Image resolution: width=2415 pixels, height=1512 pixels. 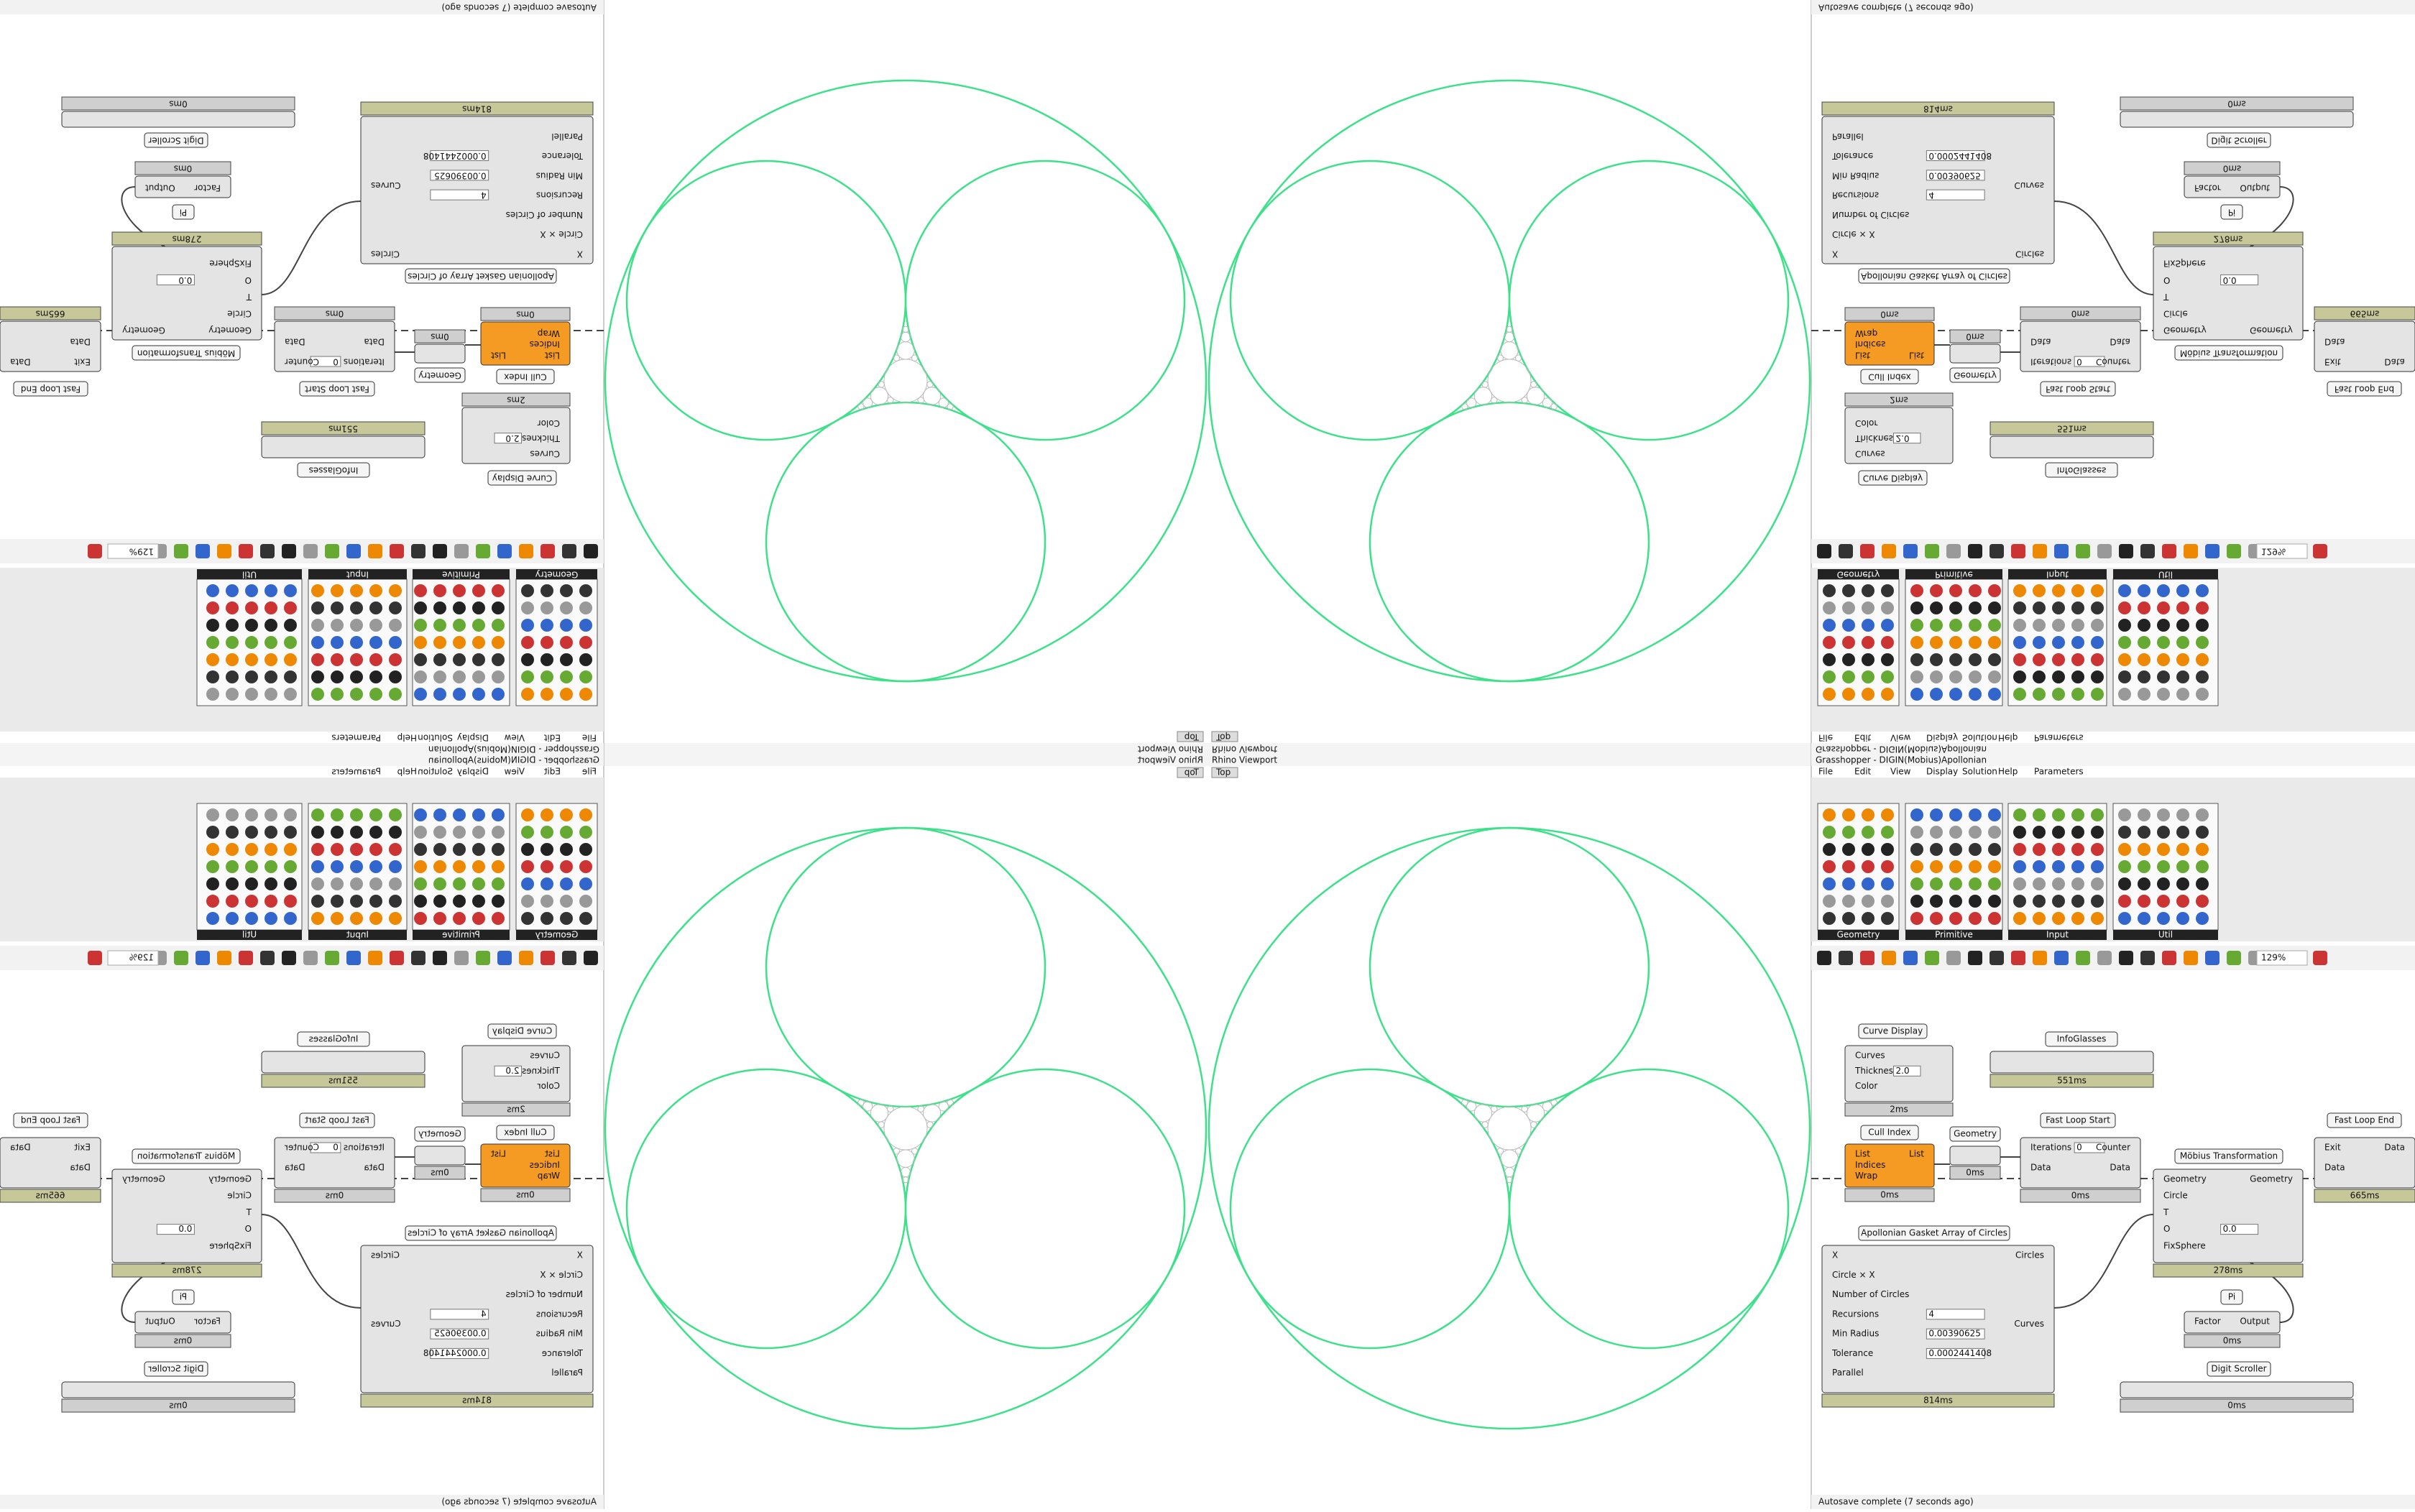 What do you see at coordinates (356, 772) in the screenshot?
I see `menu-item: Parameters` at bounding box center [356, 772].